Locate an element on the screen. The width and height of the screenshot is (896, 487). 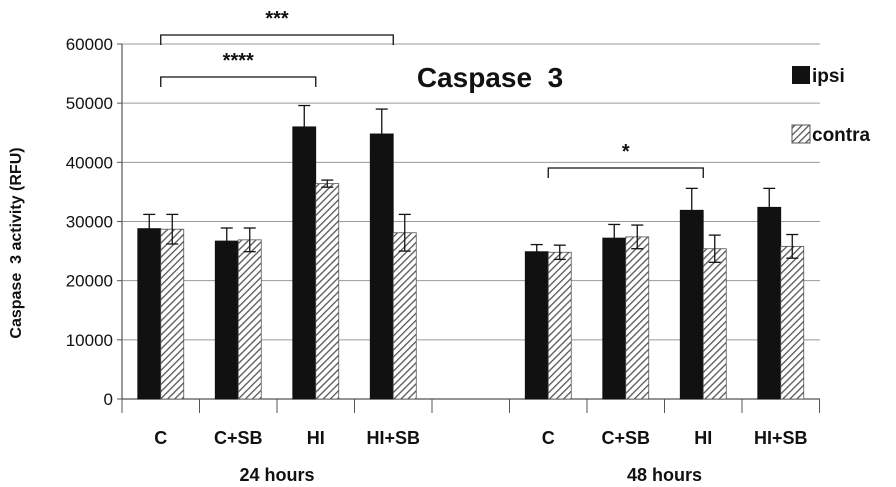
legend-swatch-ipsi is located at coordinates (801, 75).